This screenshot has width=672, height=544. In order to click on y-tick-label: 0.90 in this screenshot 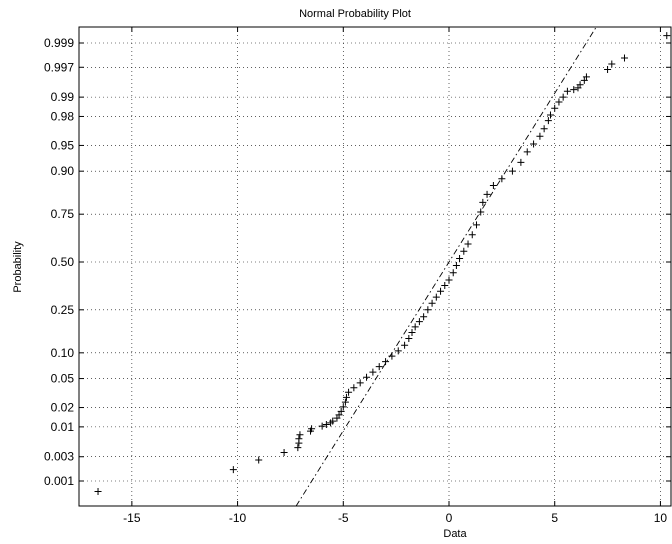, I will do `click(63, 171)`.